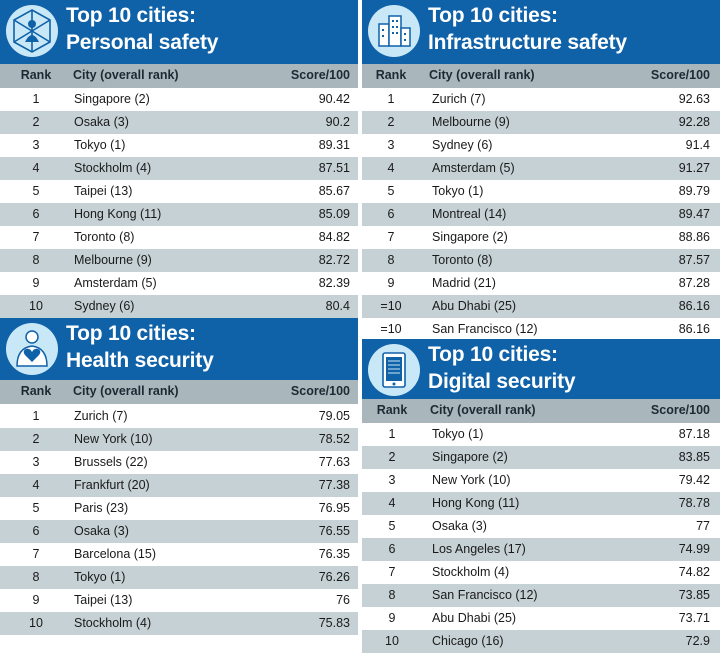 The height and width of the screenshot is (653, 720). I want to click on table-row: 9 Amsterdam (5) 82.39, so click(179, 283).